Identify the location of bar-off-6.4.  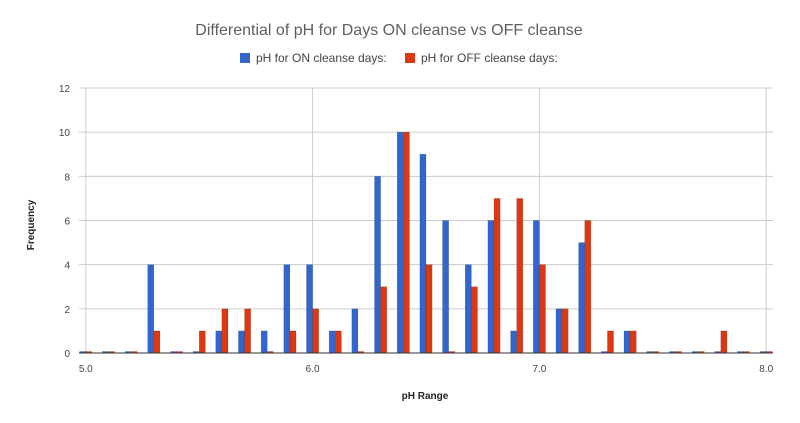
(406, 242).